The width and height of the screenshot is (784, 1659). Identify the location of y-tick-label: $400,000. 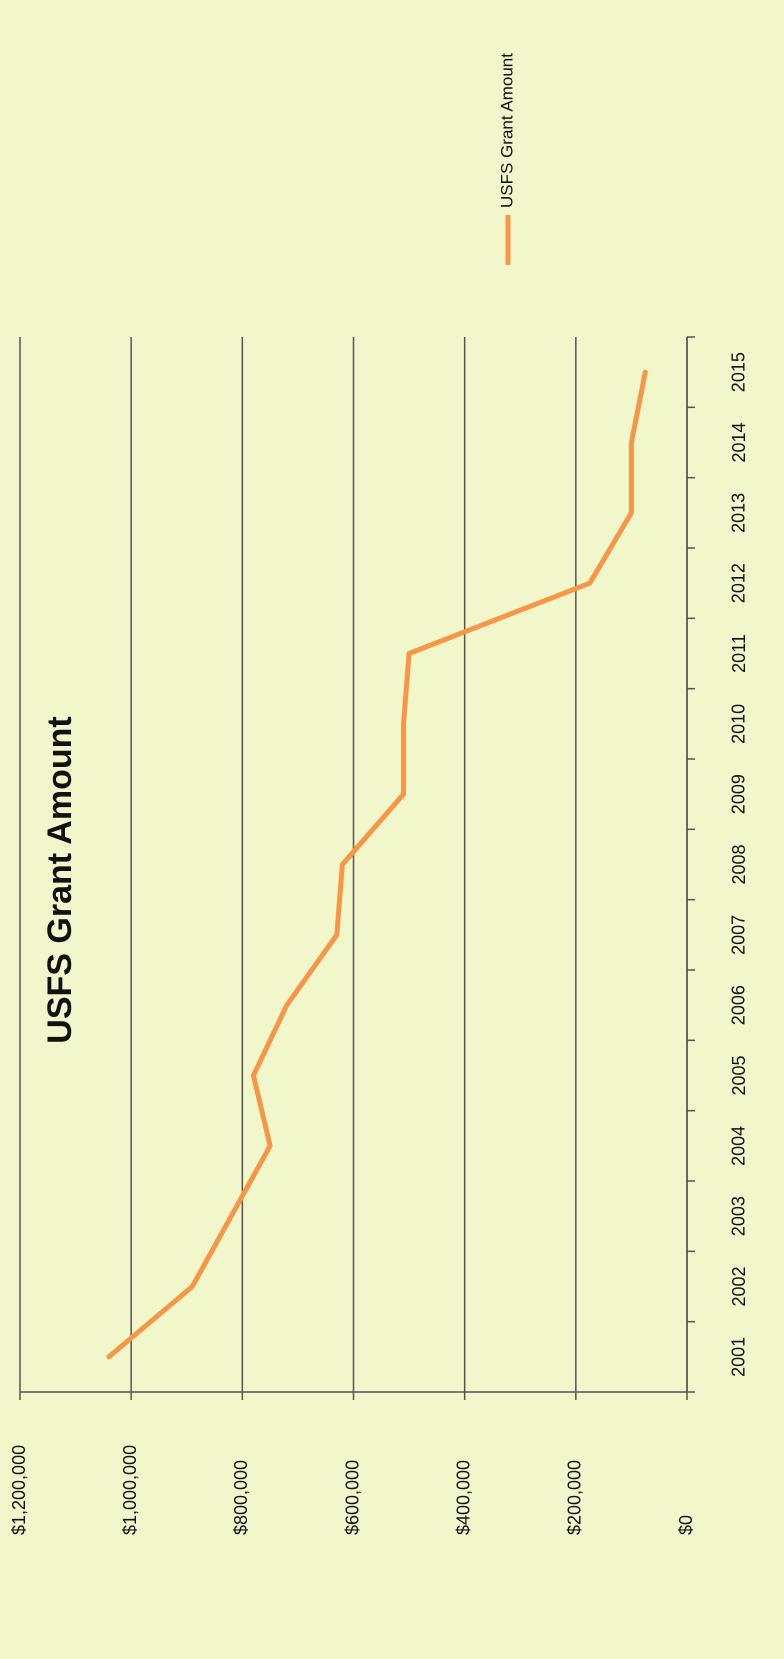
(463, 1497).